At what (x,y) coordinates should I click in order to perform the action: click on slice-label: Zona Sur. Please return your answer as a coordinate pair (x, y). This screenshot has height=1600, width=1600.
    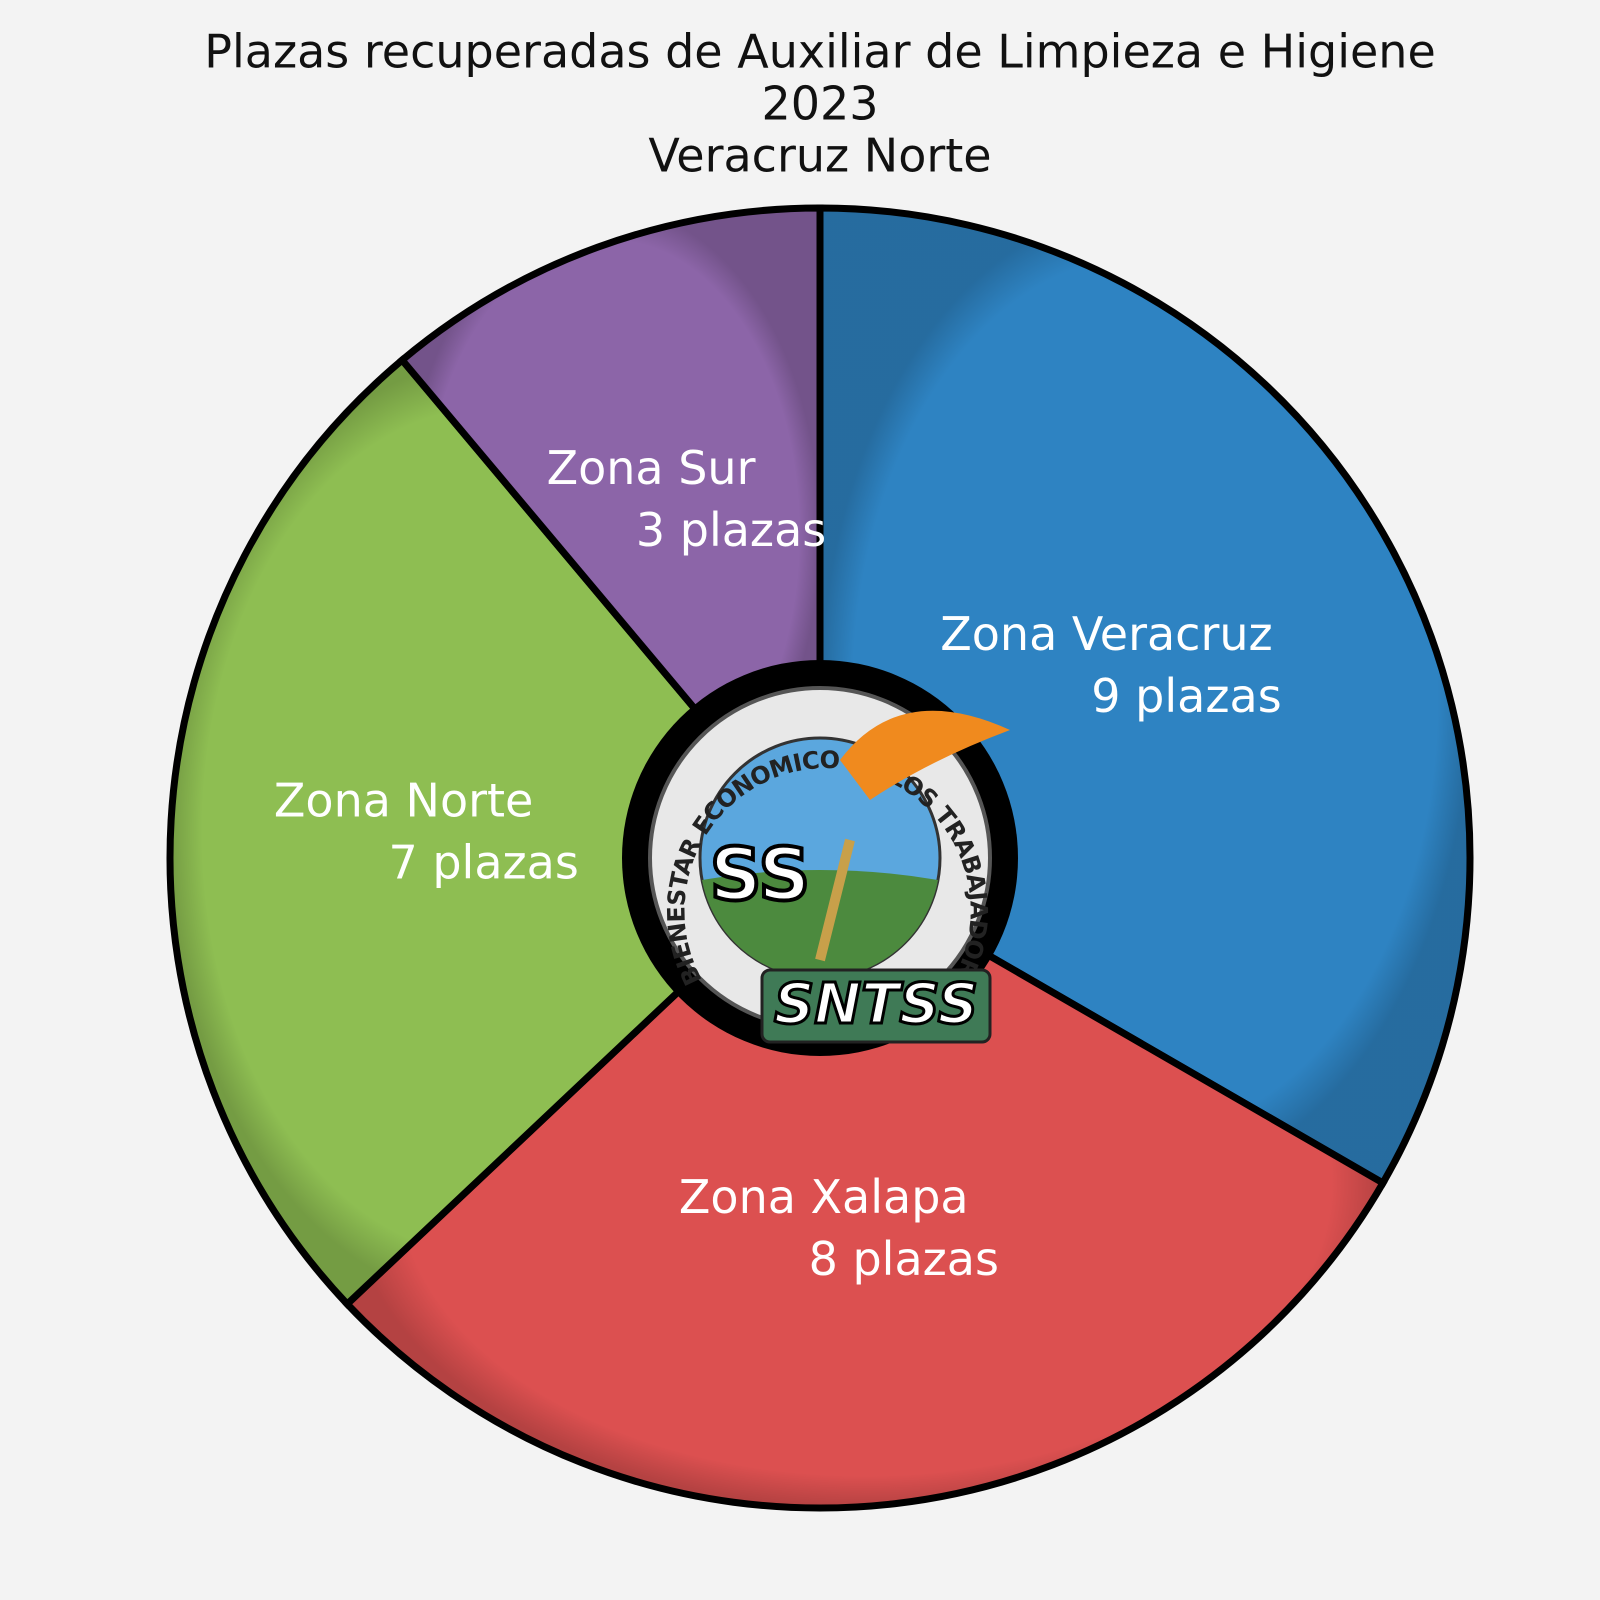
    Looking at the image, I should click on (651, 468).